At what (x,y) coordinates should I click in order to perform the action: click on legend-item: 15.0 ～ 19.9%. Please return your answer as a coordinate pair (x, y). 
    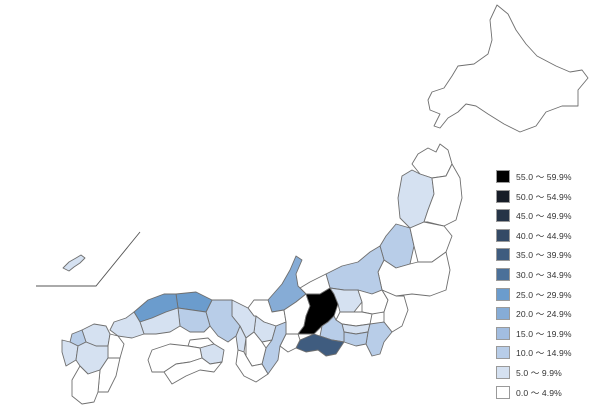
    Looking at the image, I should click on (546, 335).